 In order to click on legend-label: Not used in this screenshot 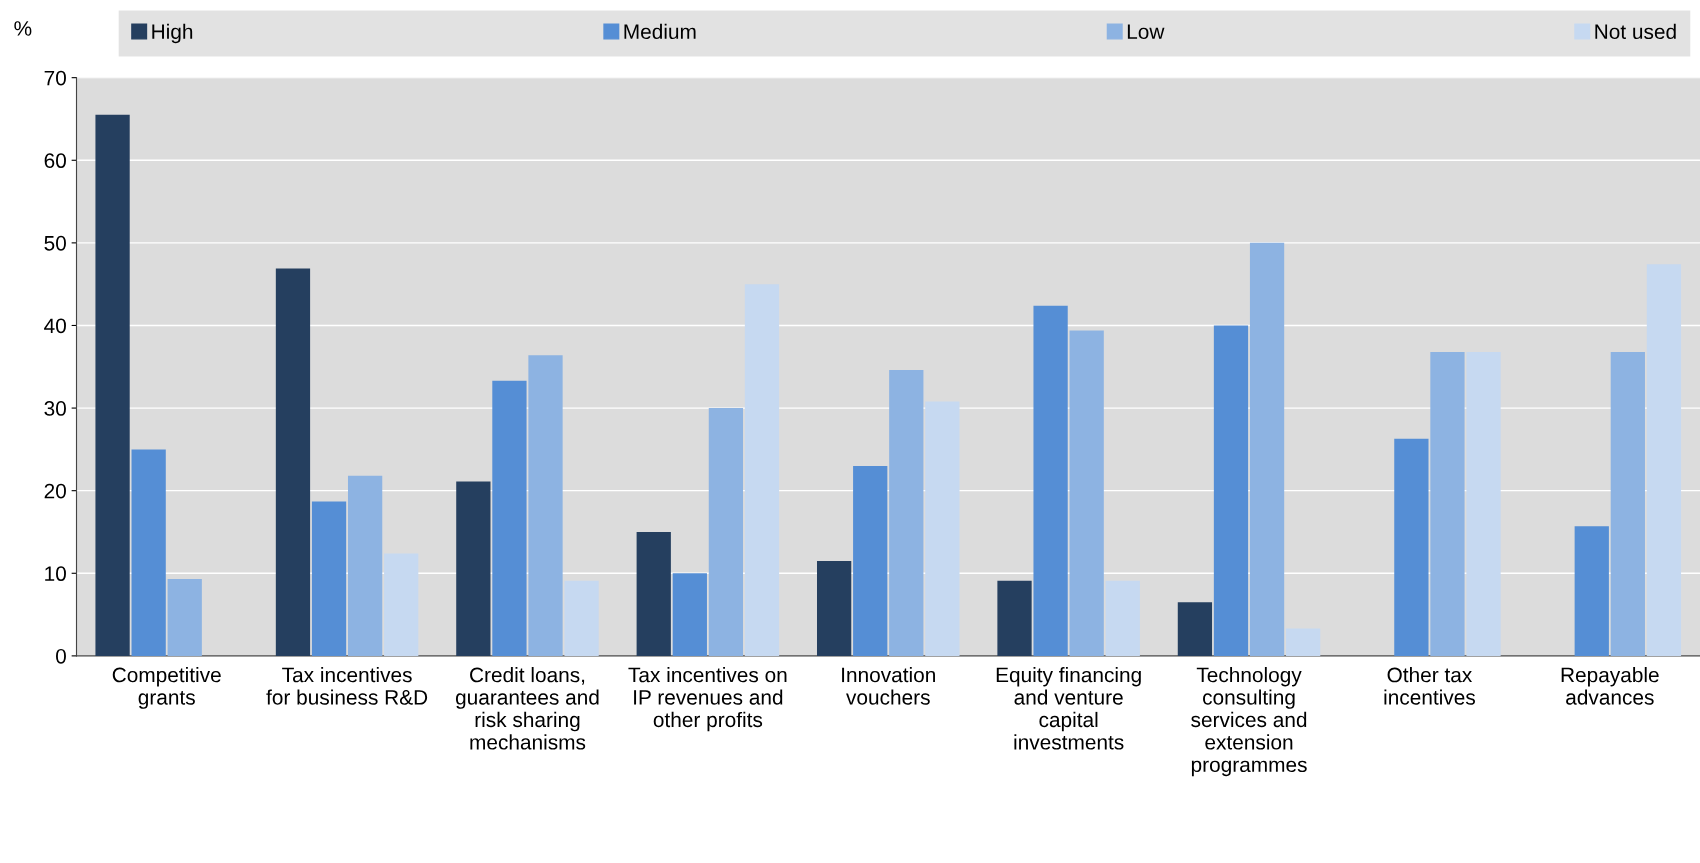, I will do `click(1635, 31)`.